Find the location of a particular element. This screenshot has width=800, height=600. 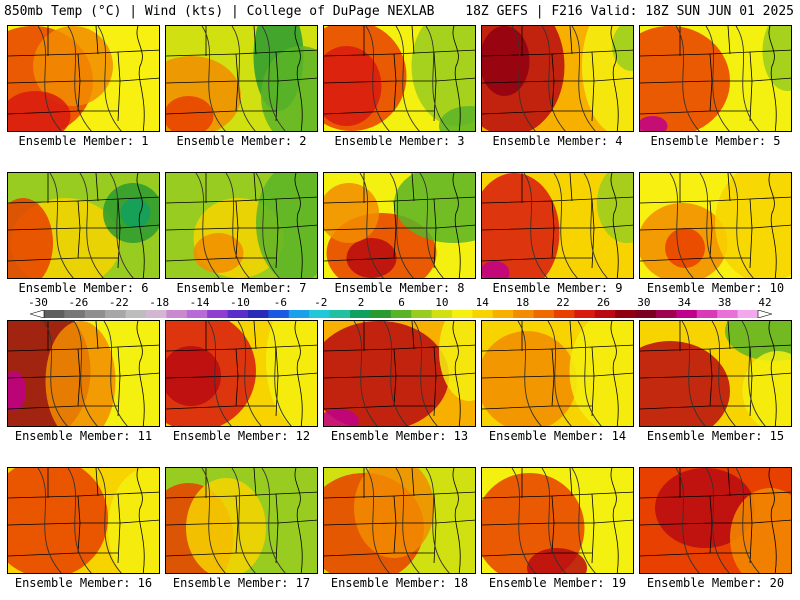

ensemble-member-label: Ensemble Member: 15 is located at coordinates (715, 436).